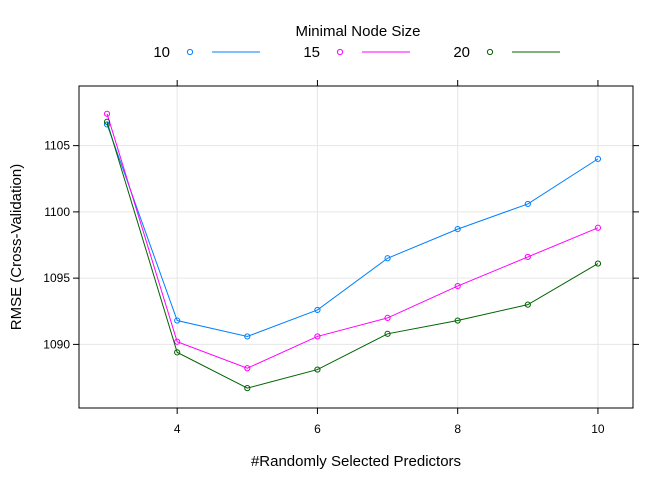 This screenshot has width=672, height=480. What do you see at coordinates (598, 429) in the screenshot?
I see `x-tick-label: 10` at bounding box center [598, 429].